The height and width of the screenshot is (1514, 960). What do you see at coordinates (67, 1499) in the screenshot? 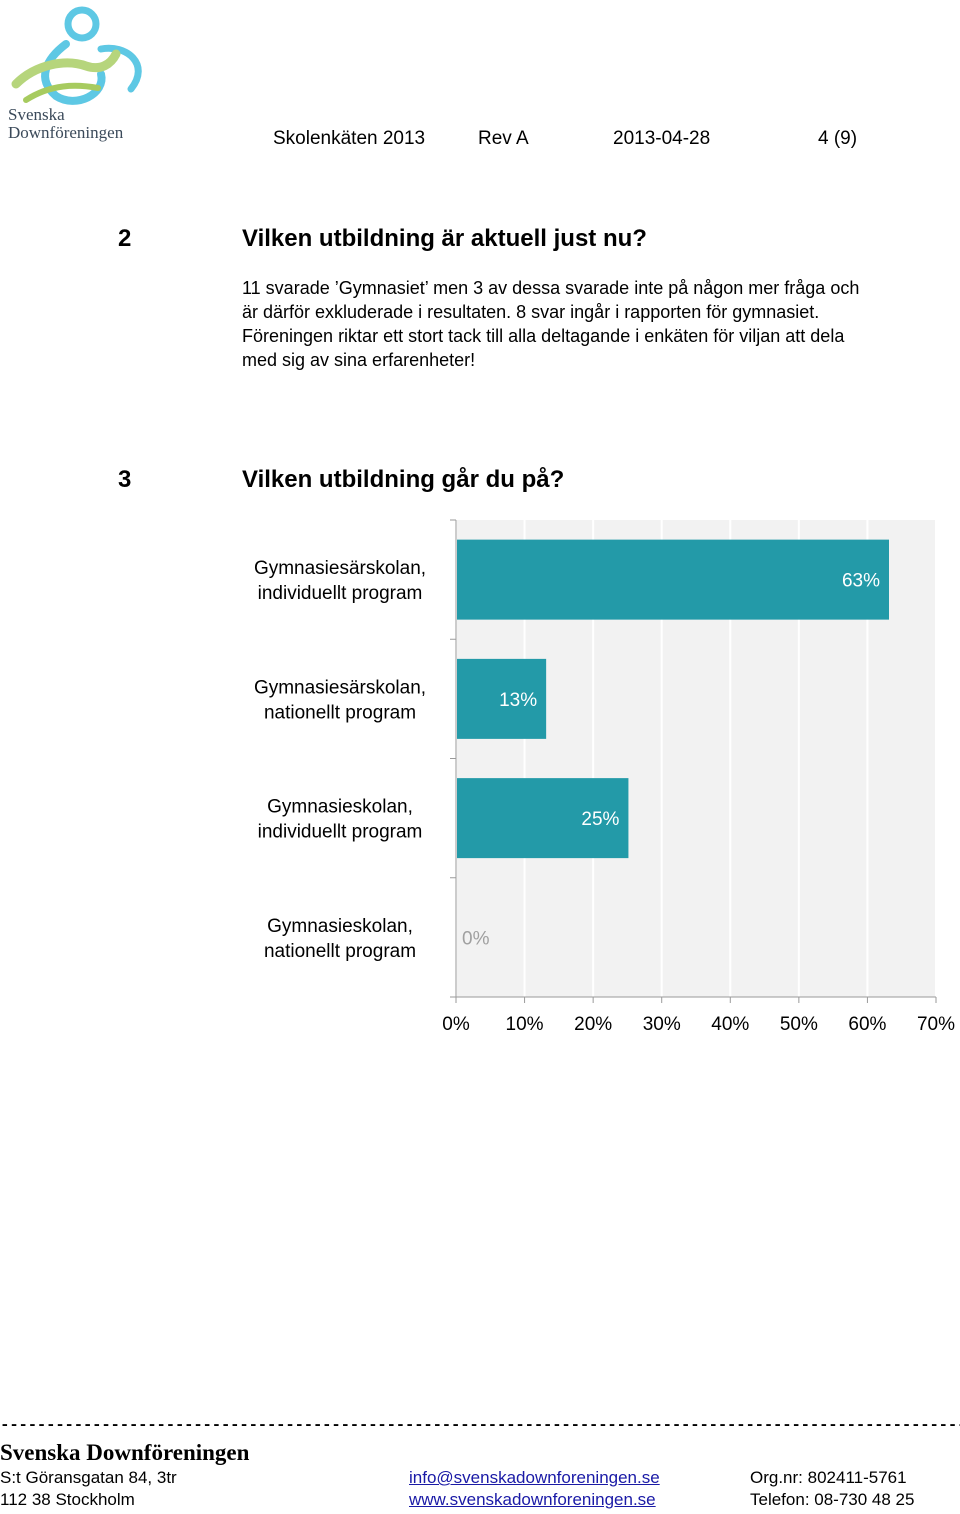
I see `footer-address-city: 112 38 Stockholm` at bounding box center [67, 1499].